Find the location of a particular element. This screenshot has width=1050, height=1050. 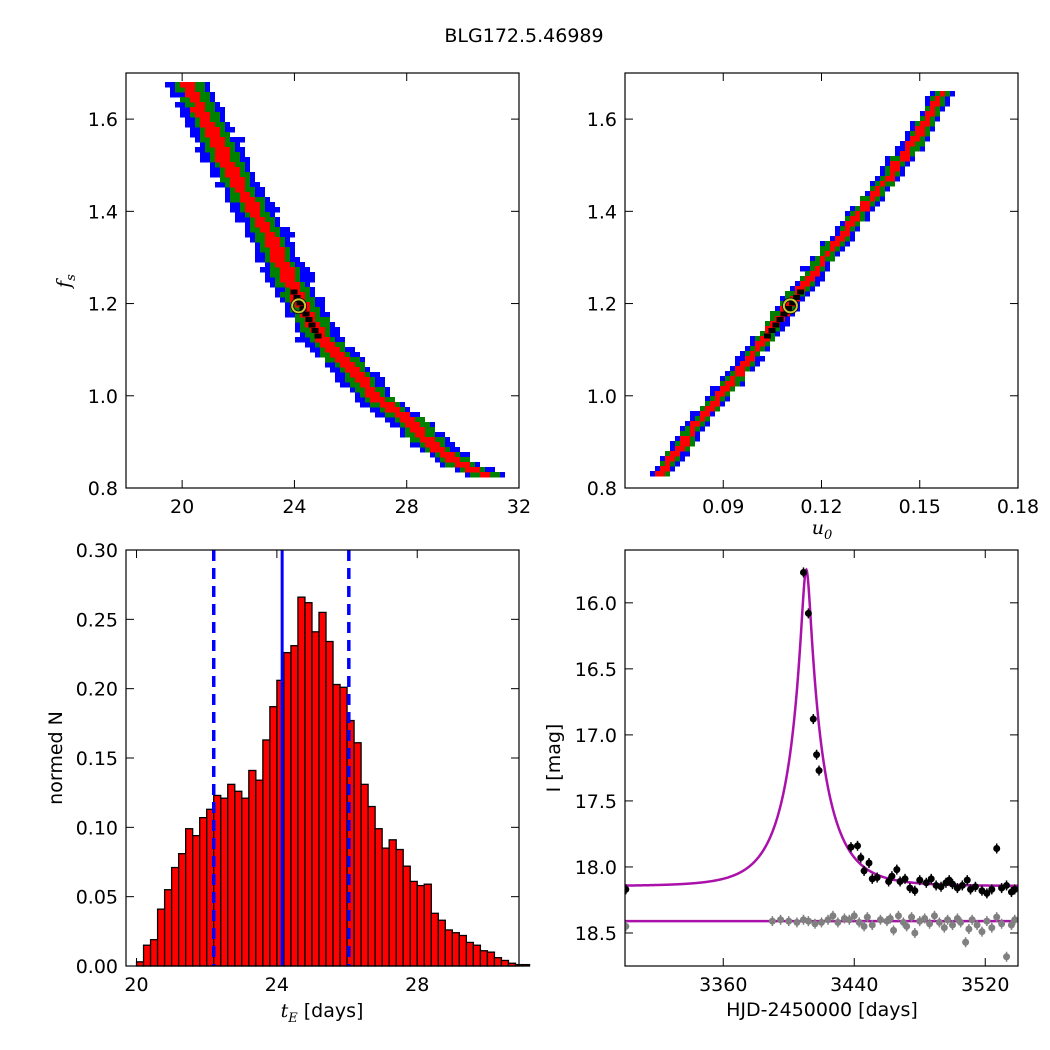

y-tick-label: 1.6 is located at coordinates (103, 120).